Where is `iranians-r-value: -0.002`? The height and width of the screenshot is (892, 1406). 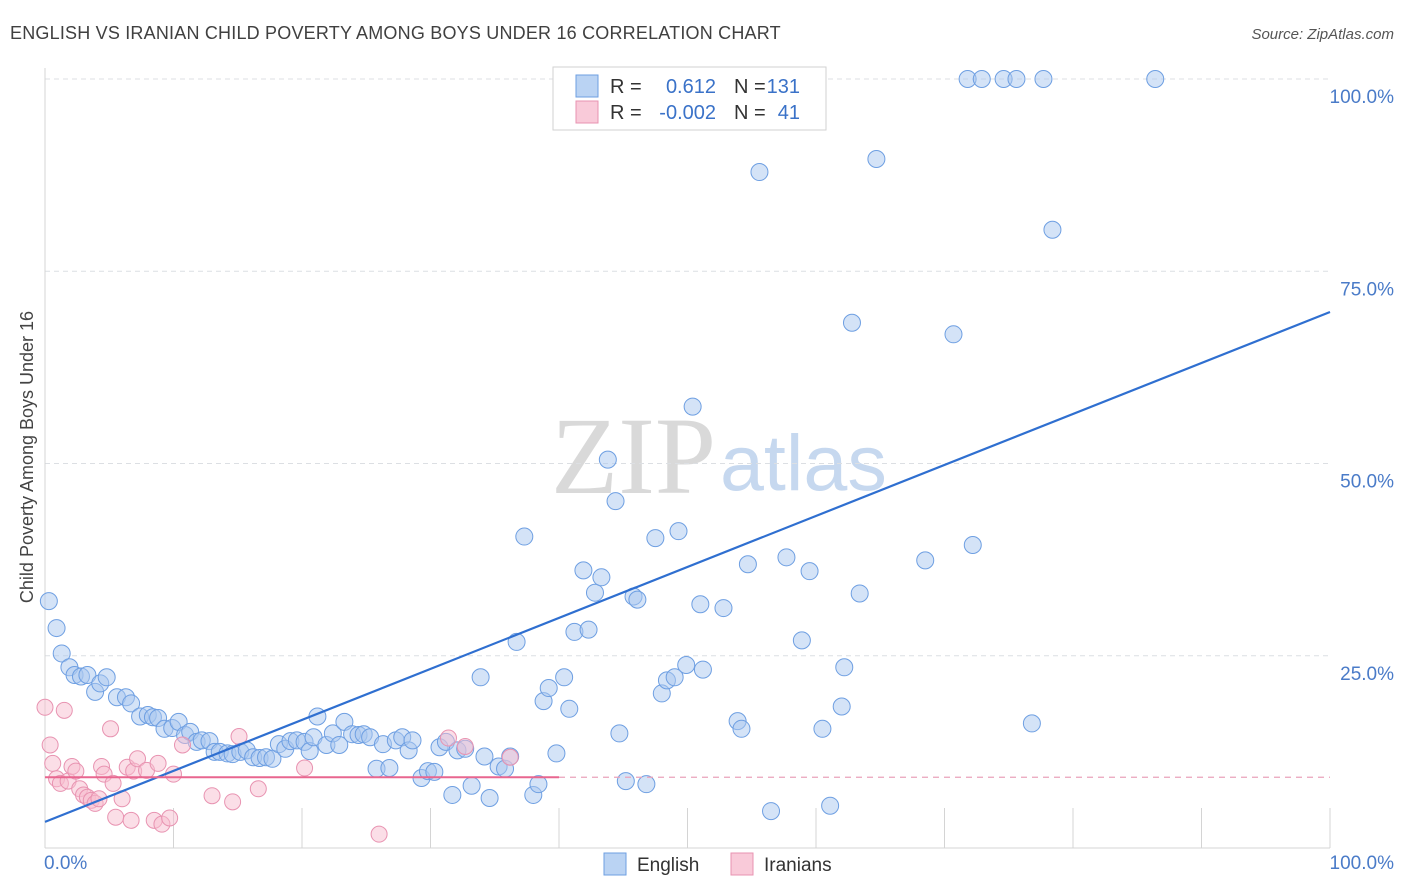
iranians-r-value: -0.002 is located at coordinates (687, 113).